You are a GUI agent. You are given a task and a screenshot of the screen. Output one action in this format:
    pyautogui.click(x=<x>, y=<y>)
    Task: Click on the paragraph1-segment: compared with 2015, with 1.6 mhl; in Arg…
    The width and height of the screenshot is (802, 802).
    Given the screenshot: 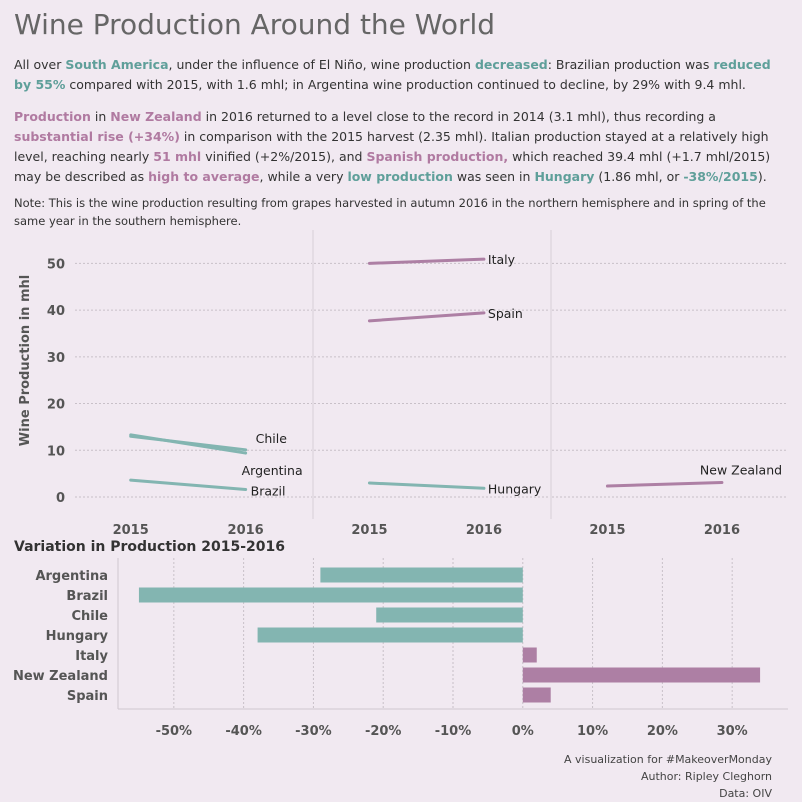 What is the action you would take?
    pyautogui.click(x=405, y=84)
    